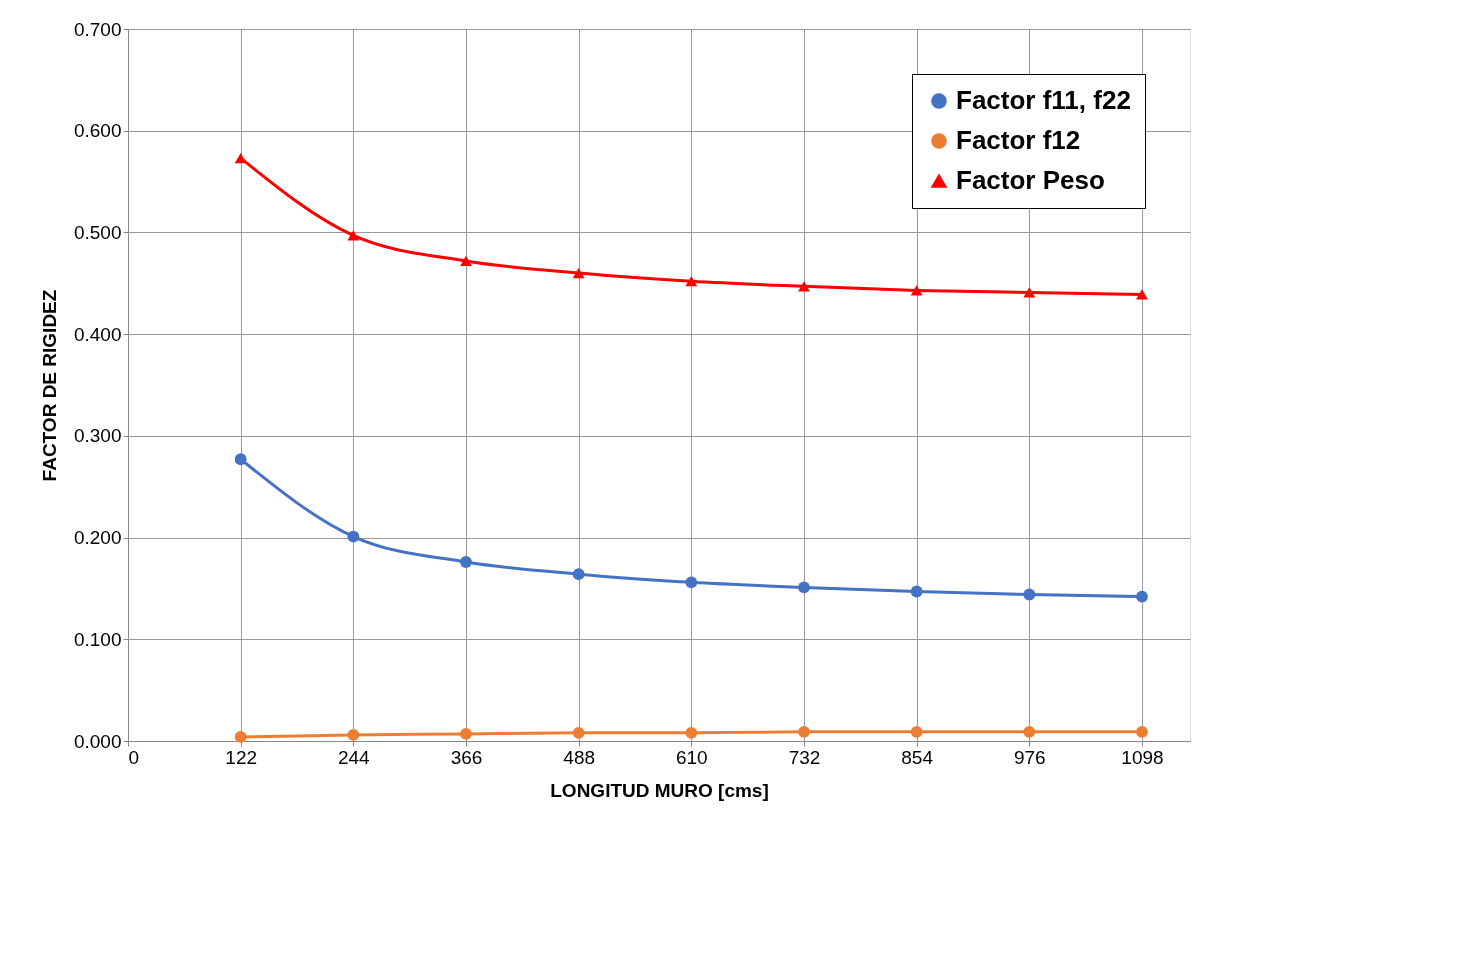 The image size is (1457, 970). Describe the element at coordinates (1029, 757) in the screenshot. I see `x-tick-label: 976` at that location.